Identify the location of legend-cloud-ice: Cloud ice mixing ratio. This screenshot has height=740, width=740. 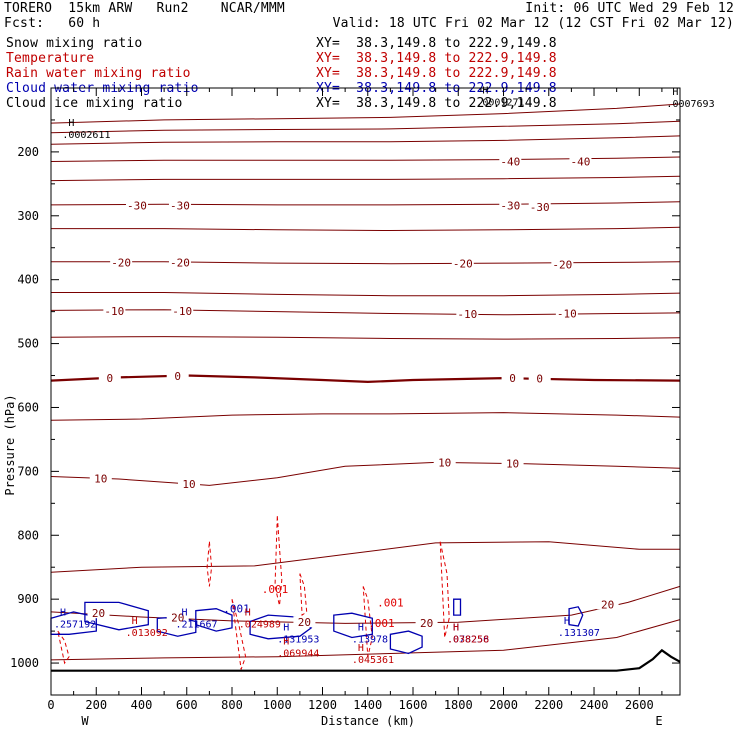
(94, 103).